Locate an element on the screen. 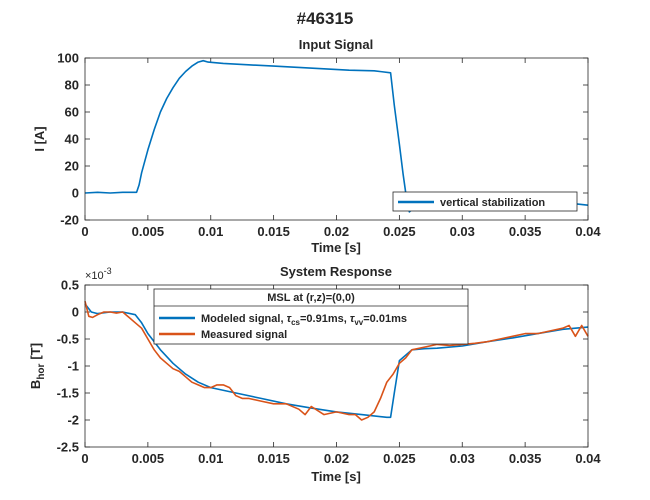 The height and width of the screenshot is (500, 650). modeled-prefix: Modeled signal, is located at coordinates (244, 319).